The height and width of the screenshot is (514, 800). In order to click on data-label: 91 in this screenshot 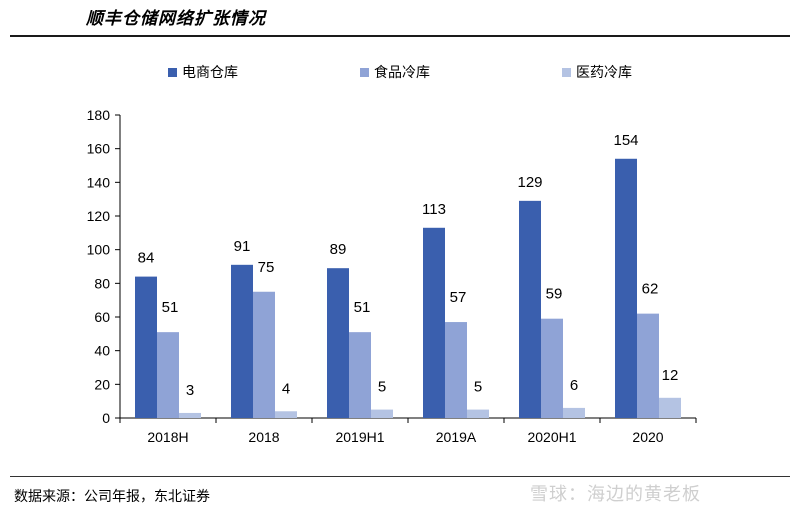, I will do `click(242, 246)`.